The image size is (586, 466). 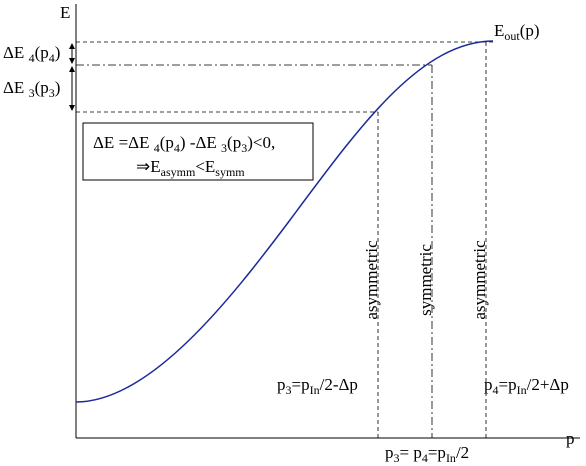 I want to click on text: )<0,, so click(x=261, y=142).